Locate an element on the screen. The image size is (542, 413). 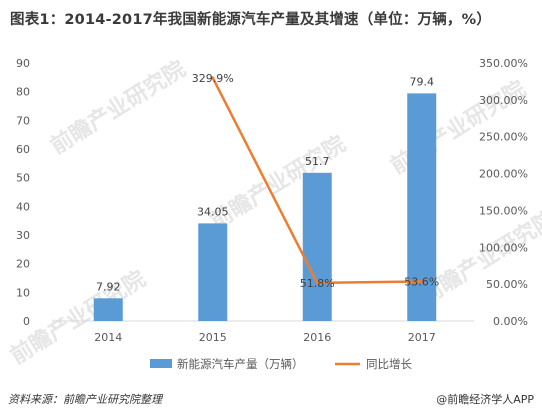
x-tick-label: 2015 is located at coordinates (213, 337).